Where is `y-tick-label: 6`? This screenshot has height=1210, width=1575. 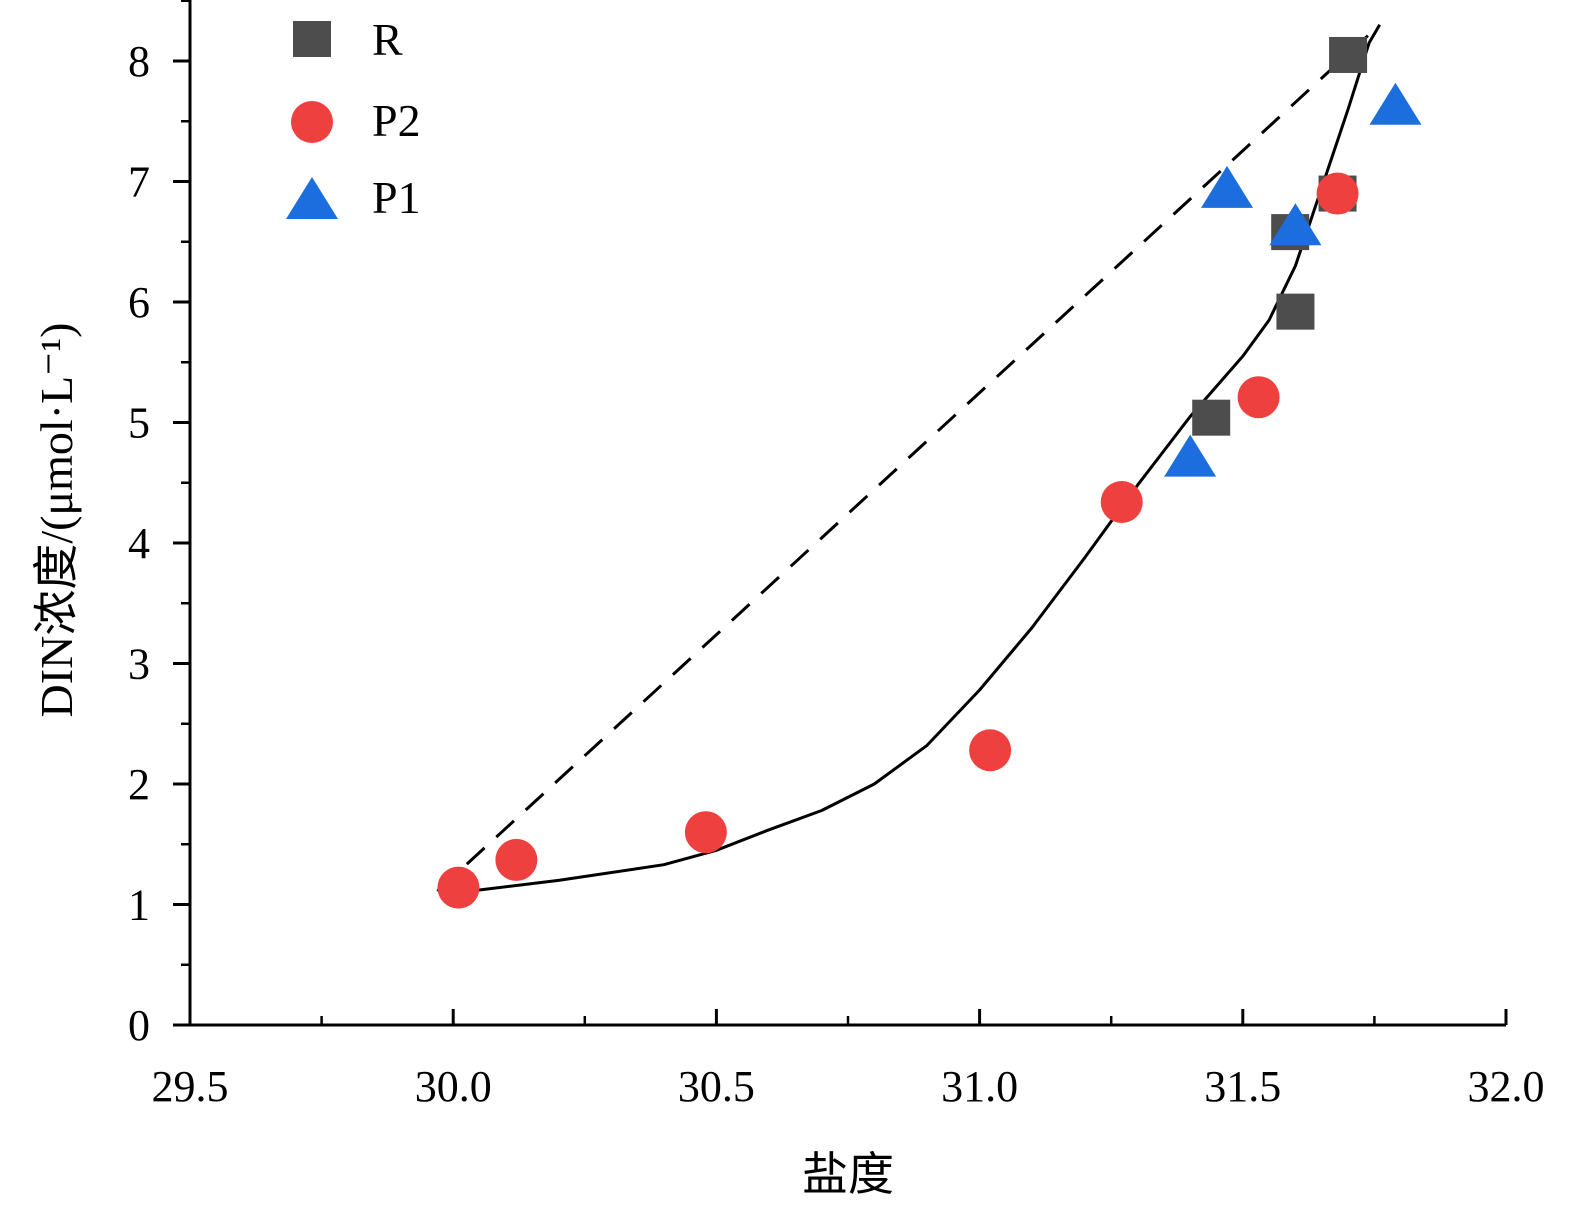
y-tick-label: 6 is located at coordinates (139, 302).